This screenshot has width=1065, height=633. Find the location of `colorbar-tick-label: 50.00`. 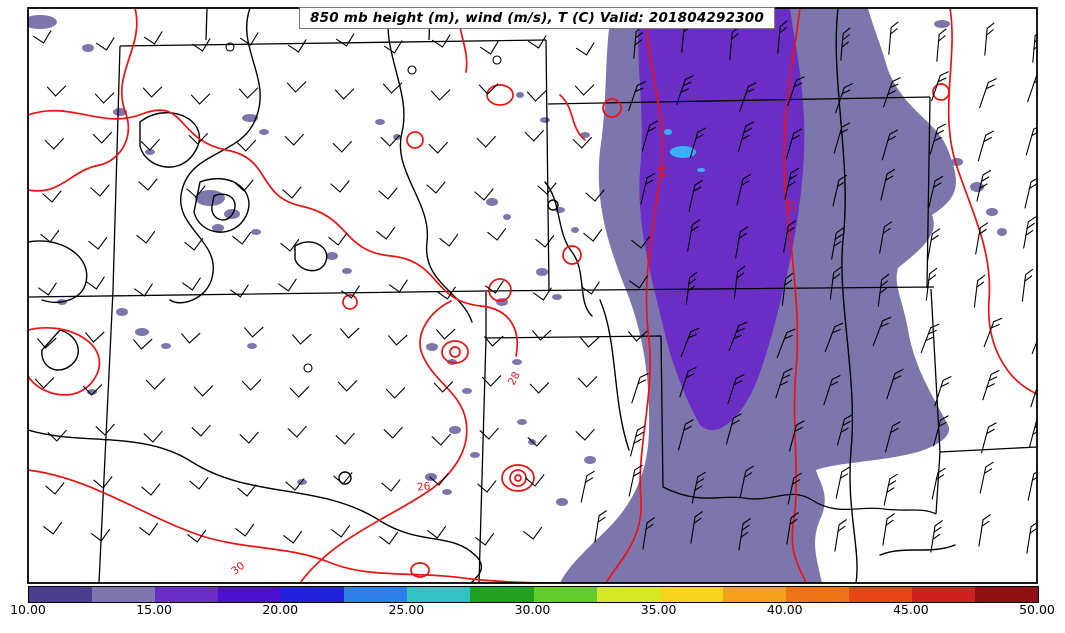

colorbar-tick-label: 50.00 is located at coordinates (1037, 609).